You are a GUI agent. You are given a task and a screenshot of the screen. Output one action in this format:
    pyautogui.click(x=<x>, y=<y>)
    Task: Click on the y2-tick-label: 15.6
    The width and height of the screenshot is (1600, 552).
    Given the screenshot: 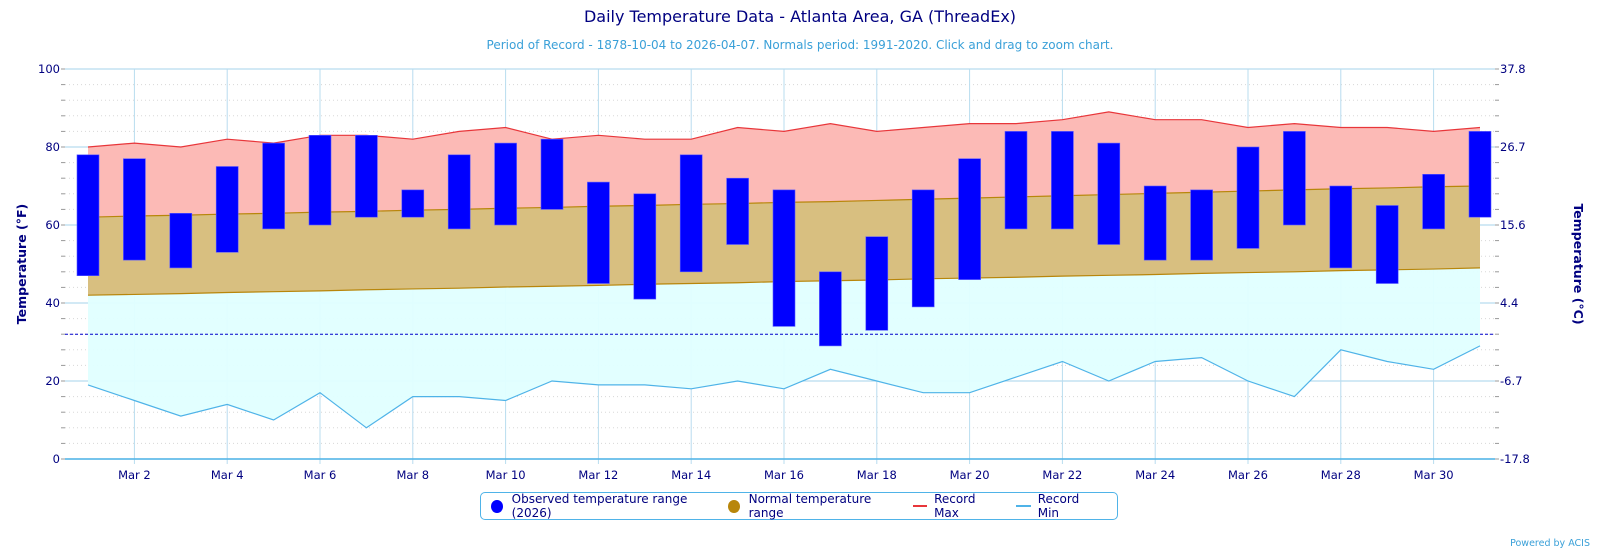 What is the action you would take?
    pyautogui.click(x=1513, y=225)
    